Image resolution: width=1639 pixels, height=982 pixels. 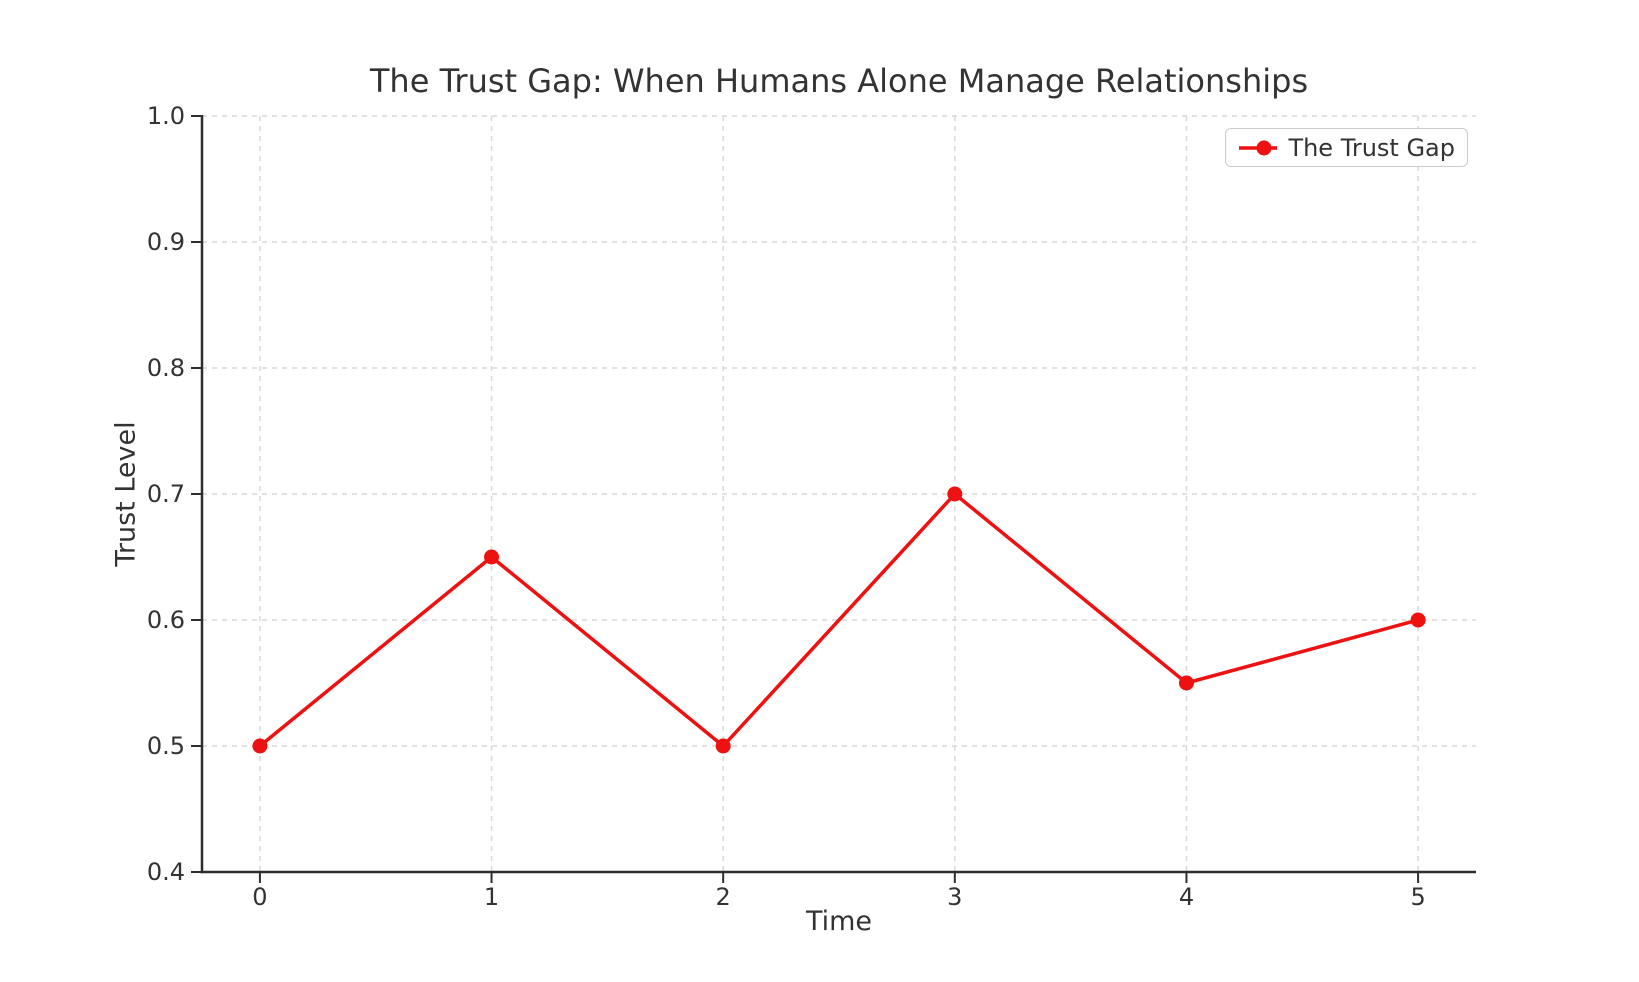 I want to click on legend-line-marker-icon, so click(x=1258, y=147).